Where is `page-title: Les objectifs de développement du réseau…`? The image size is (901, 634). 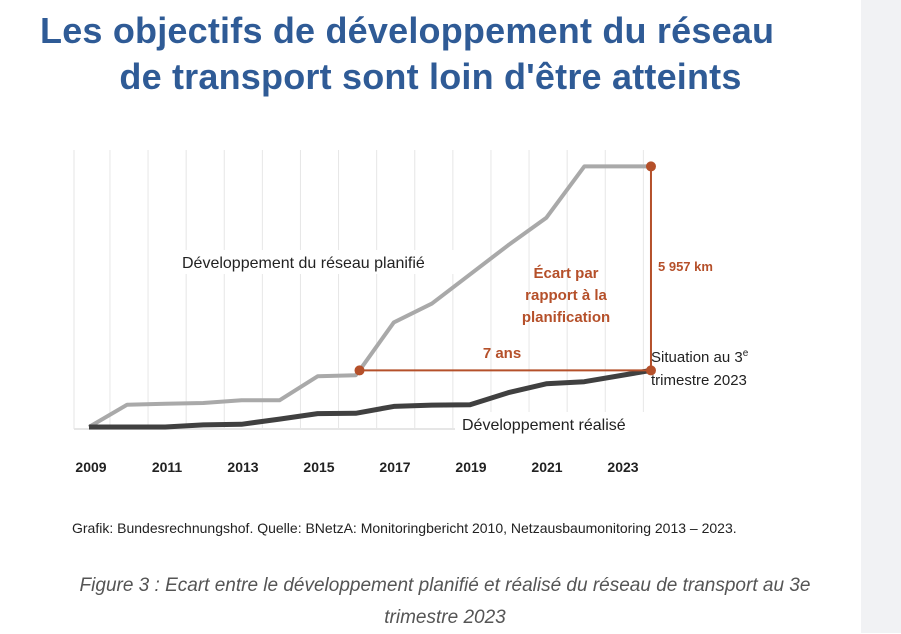
page-title: Les objectifs de développement du réseau… is located at coordinates (430, 54).